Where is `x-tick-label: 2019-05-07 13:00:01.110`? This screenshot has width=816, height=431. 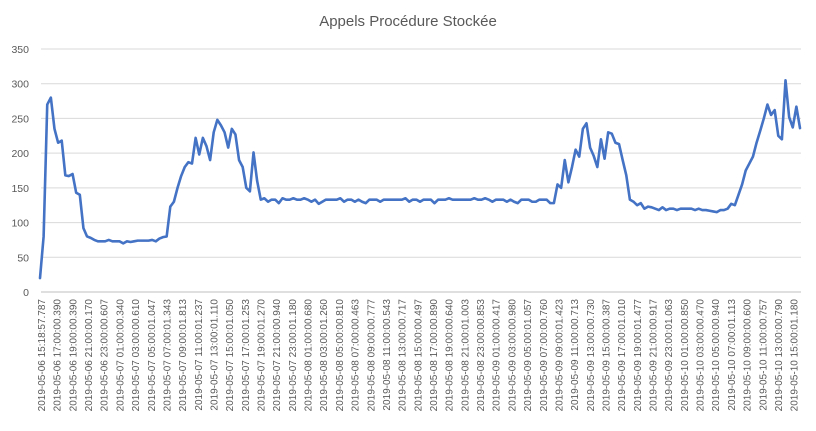
x-tick-label: 2019-05-07 13:00:01.110 is located at coordinates (214, 355).